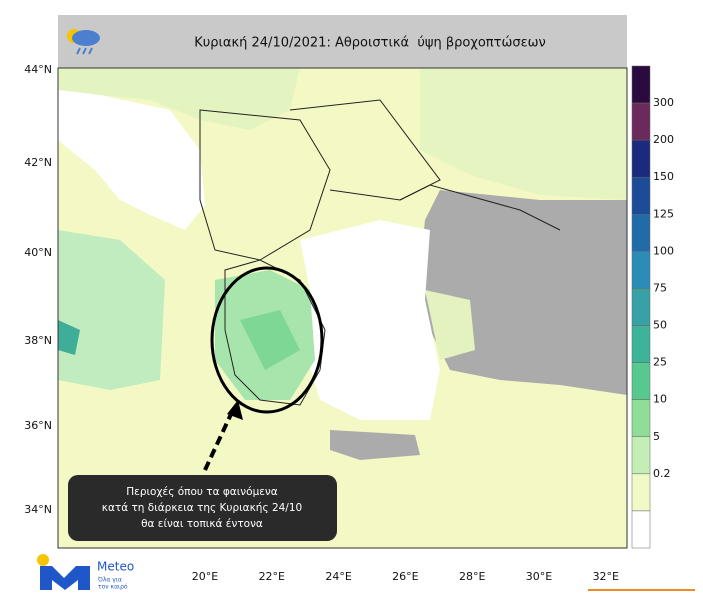 The width and height of the screenshot is (703, 593). I want to click on logo: Meteo Όλα για τον καιρό, so click(85, 572).